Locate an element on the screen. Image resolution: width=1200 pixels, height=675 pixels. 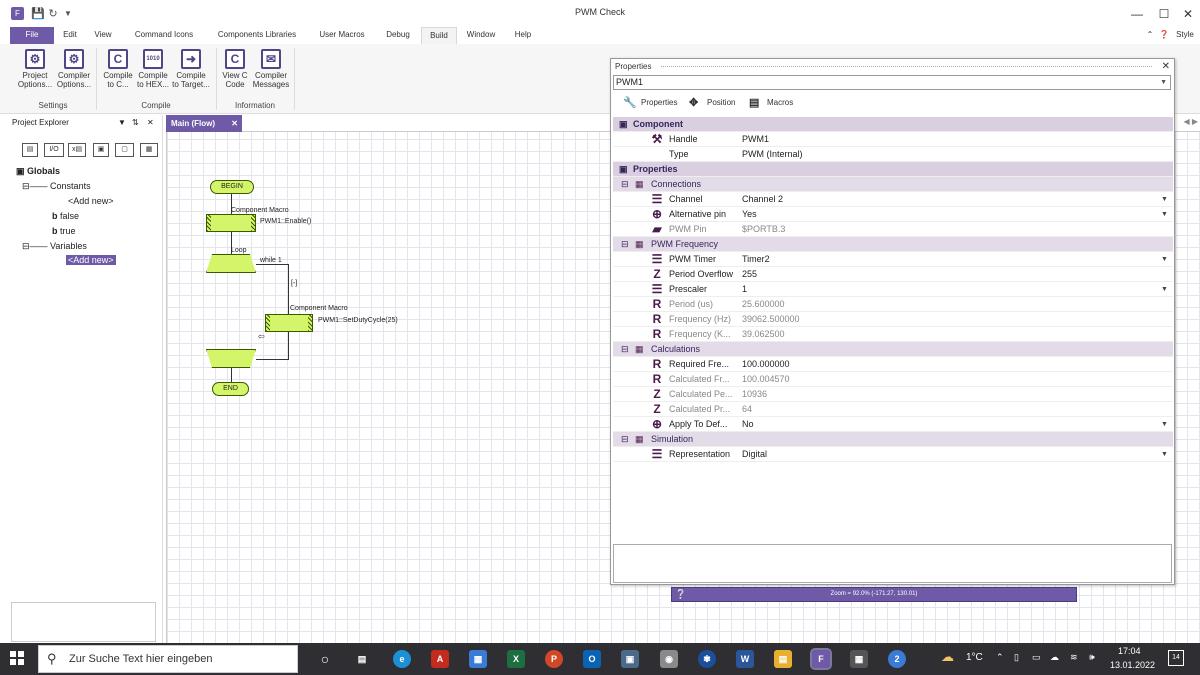
property-value: No is located at coordinates (748, 424).